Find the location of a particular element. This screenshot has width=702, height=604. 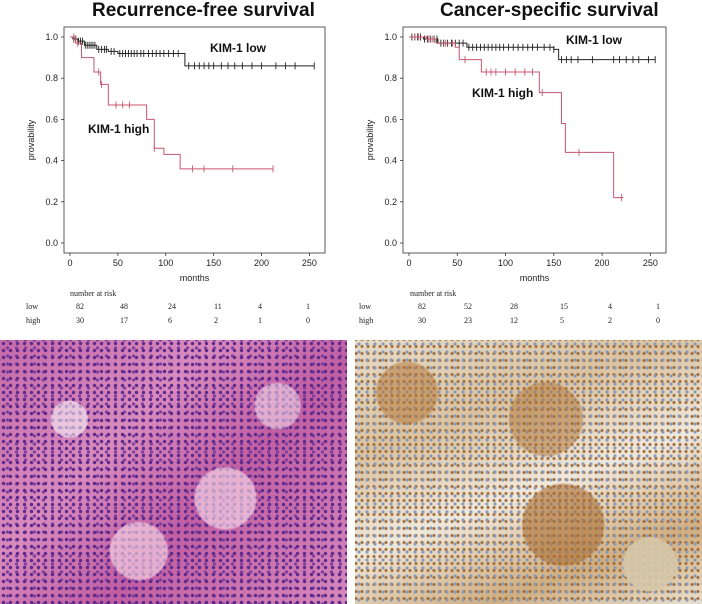

km-curve-low is located at coordinates (532, 48).